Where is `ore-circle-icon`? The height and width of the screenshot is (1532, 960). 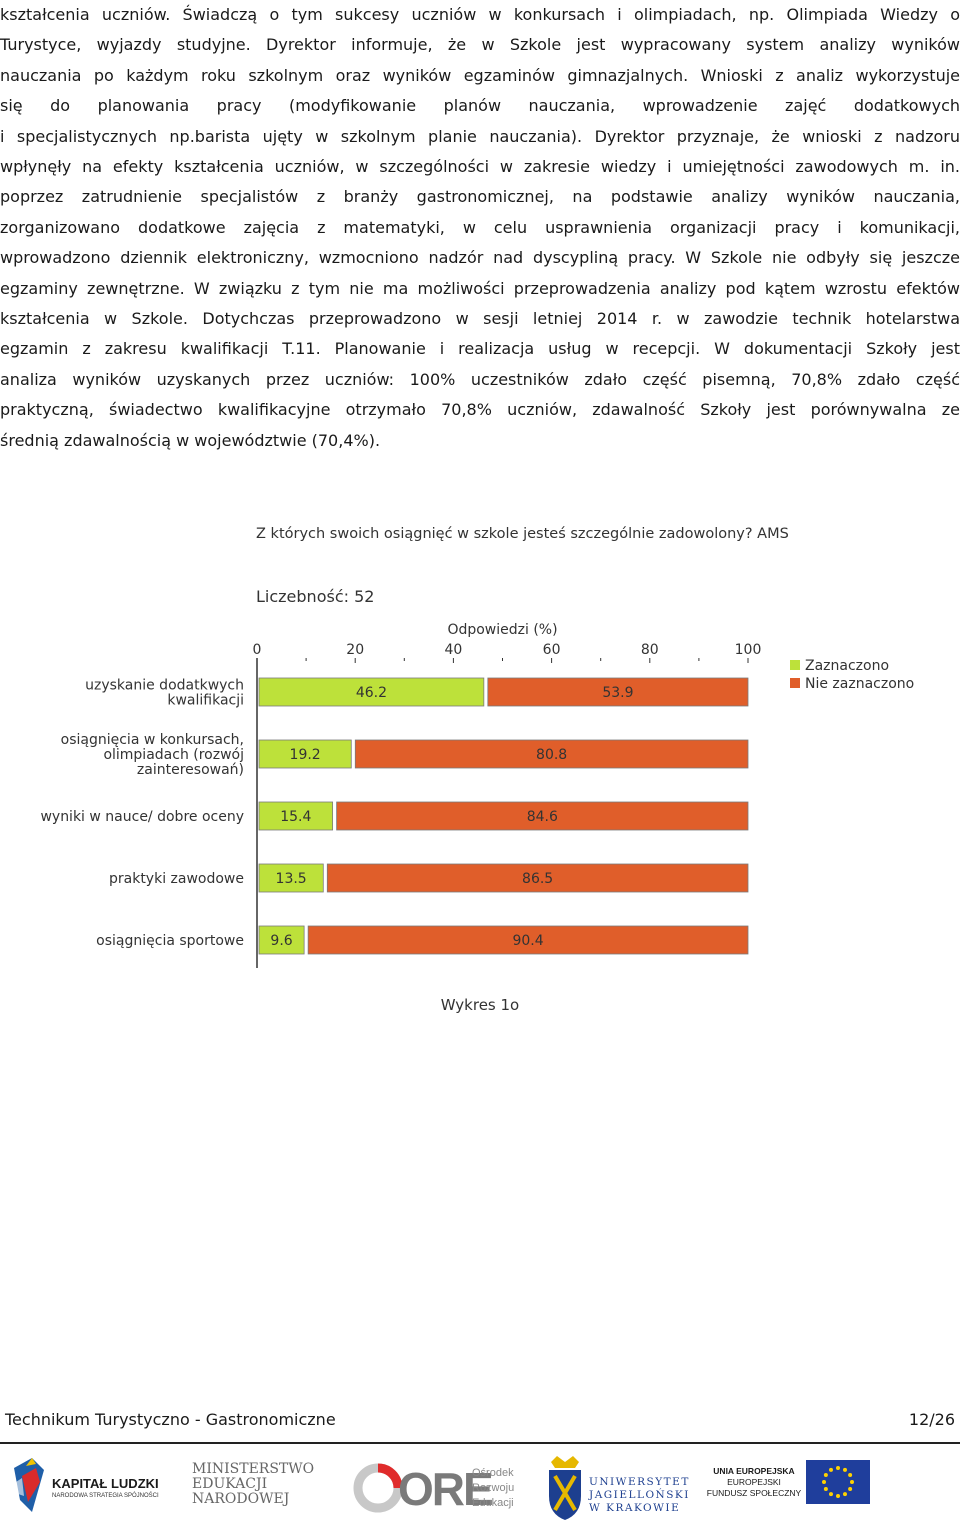 ore-circle-icon is located at coordinates (378, 1488).